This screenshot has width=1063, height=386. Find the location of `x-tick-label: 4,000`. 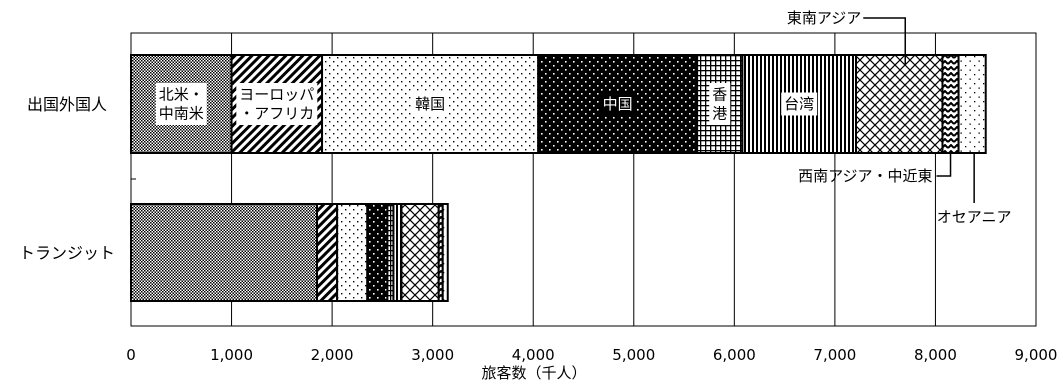

x-tick-label: 4,000 is located at coordinates (533, 355).